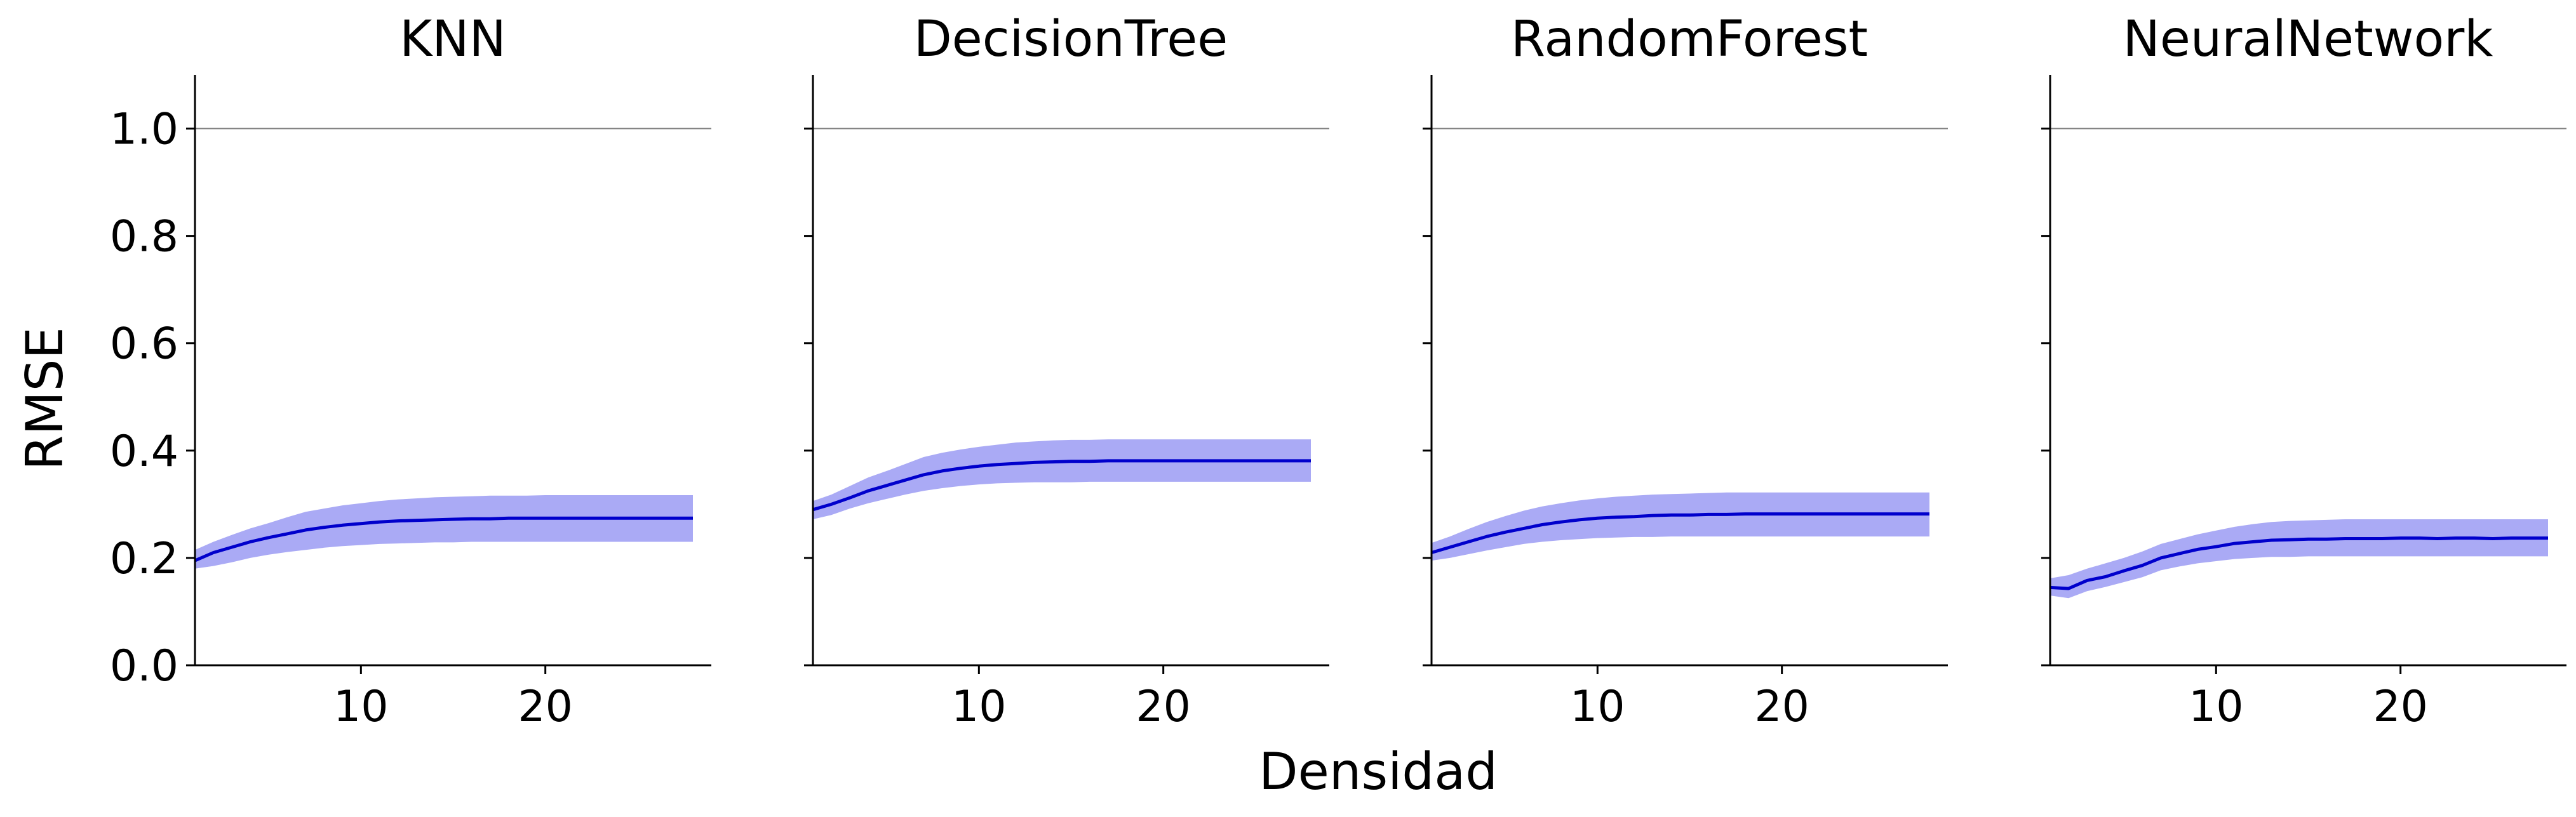 The height and width of the screenshot is (817, 2576). Describe the element at coordinates (144, 344) in the screenshot. I see `y-tick-label: 0.6` at that location.